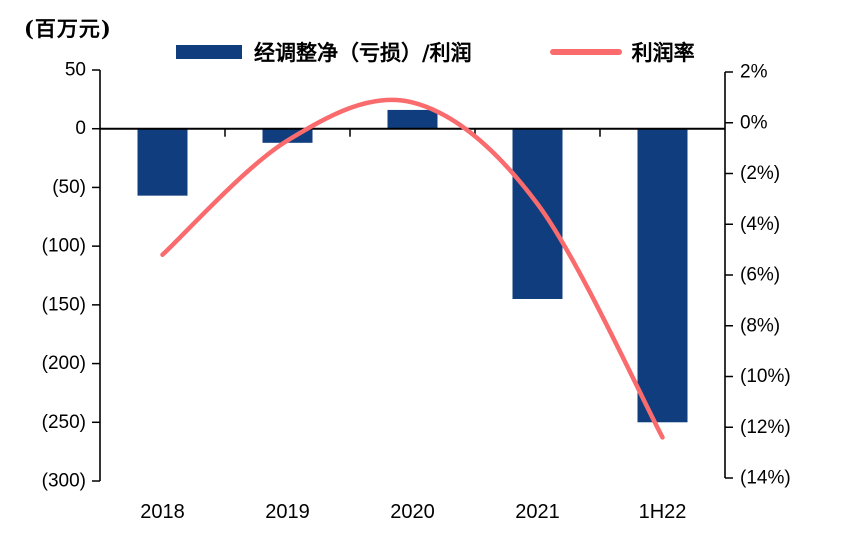 The width and height of the screenshot is (865, 553). I want to click on x-axis-label-2018: 2018, so click(162, 512).